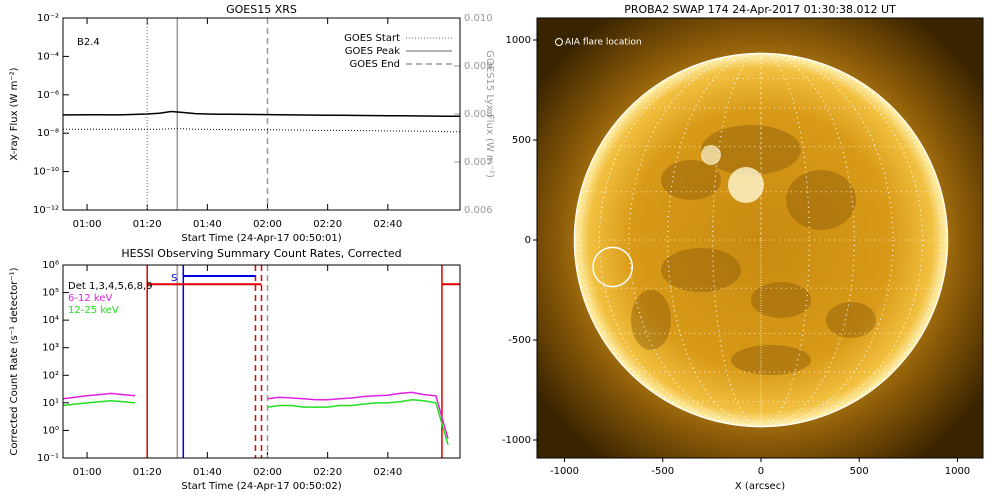  I want to click on y-tick-label: 10⁻⁸, so click(48, 133).